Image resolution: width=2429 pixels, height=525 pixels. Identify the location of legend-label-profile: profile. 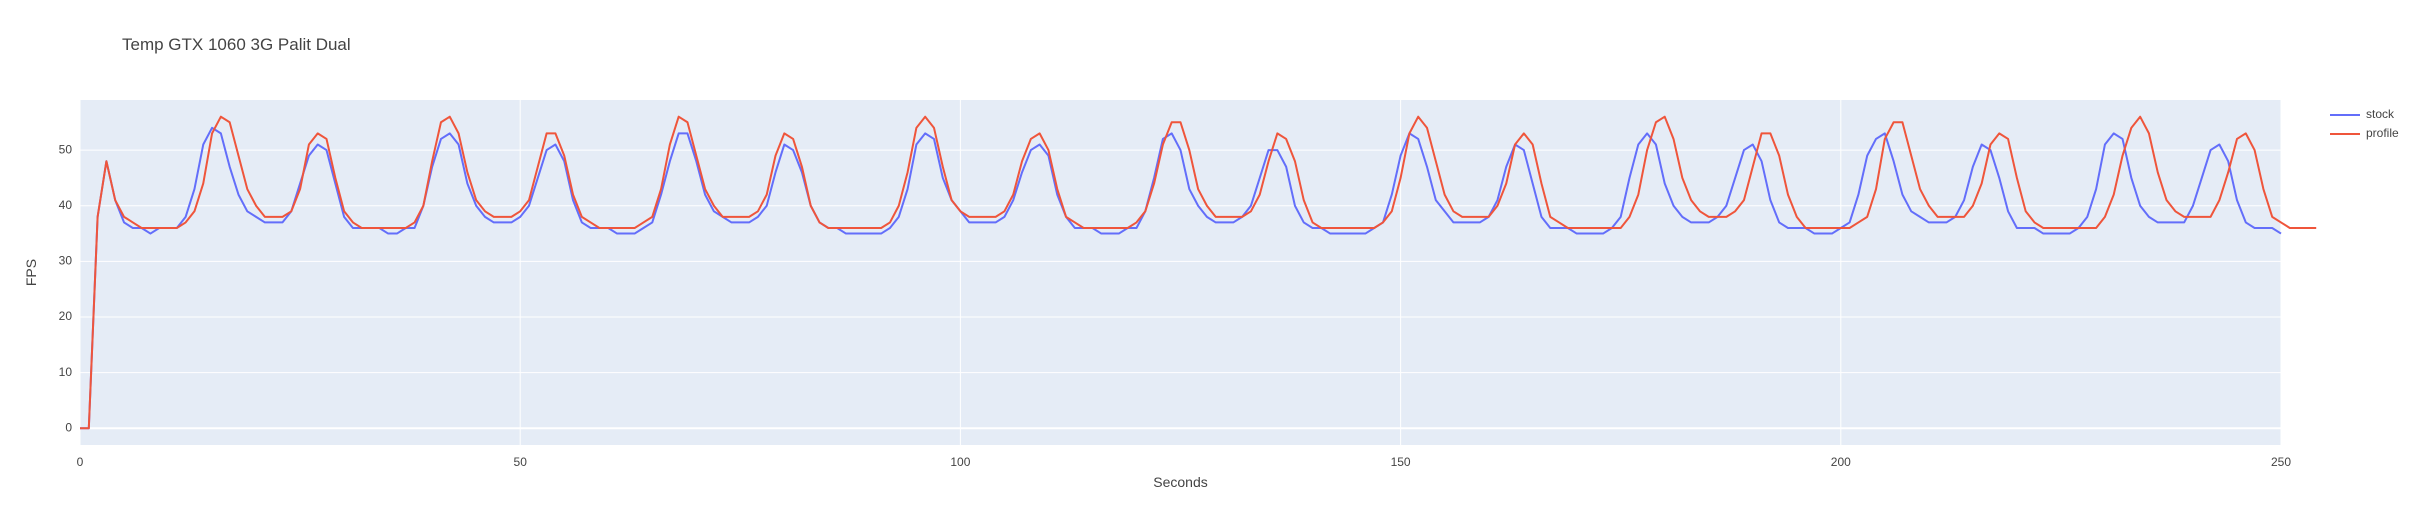
(2382, 133).